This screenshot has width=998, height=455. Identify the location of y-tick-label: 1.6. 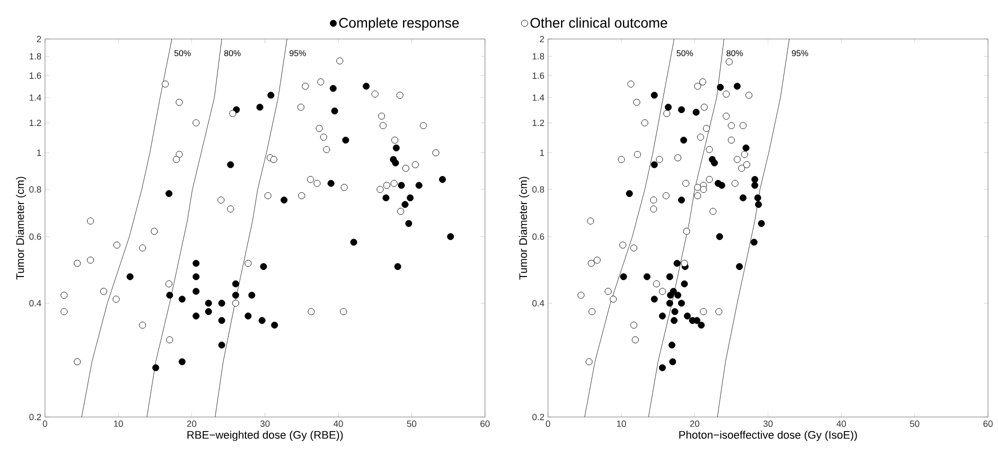
(36, 75).